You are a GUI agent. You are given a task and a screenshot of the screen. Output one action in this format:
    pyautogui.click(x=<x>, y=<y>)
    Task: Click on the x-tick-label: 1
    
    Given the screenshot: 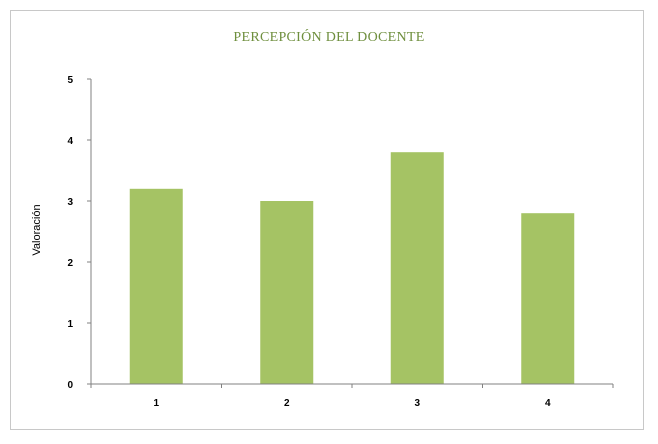 What is the action you would take?
    pyautogui.click(x=156, y=403)
    